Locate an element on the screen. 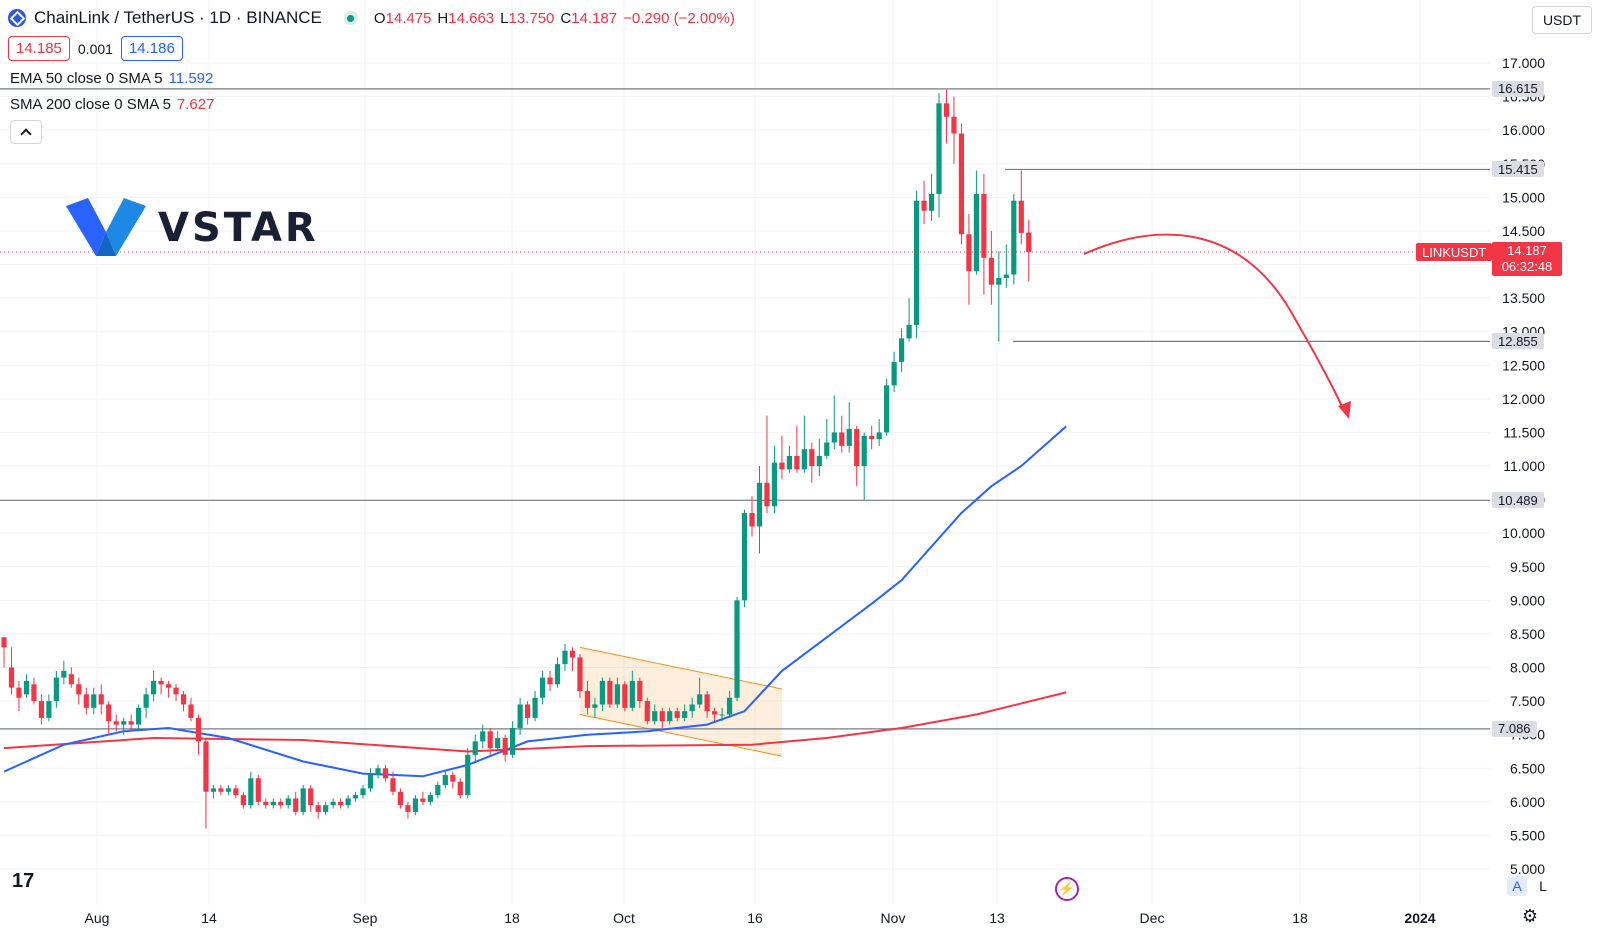 This screenshot has width=1600, height=951. indicator-sma: SMA 200 close 0 SMA 5 7.627 is located at coordinates (112, 104).